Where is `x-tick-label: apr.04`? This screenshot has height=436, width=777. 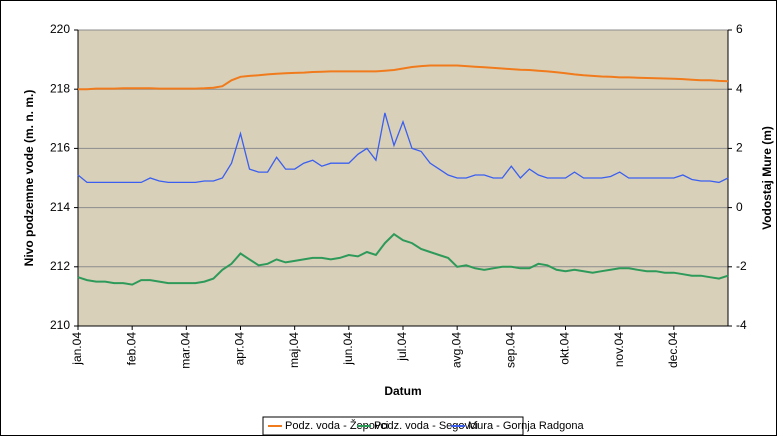
x-tick-label: apr.04 is located at coordinates (240, 349).